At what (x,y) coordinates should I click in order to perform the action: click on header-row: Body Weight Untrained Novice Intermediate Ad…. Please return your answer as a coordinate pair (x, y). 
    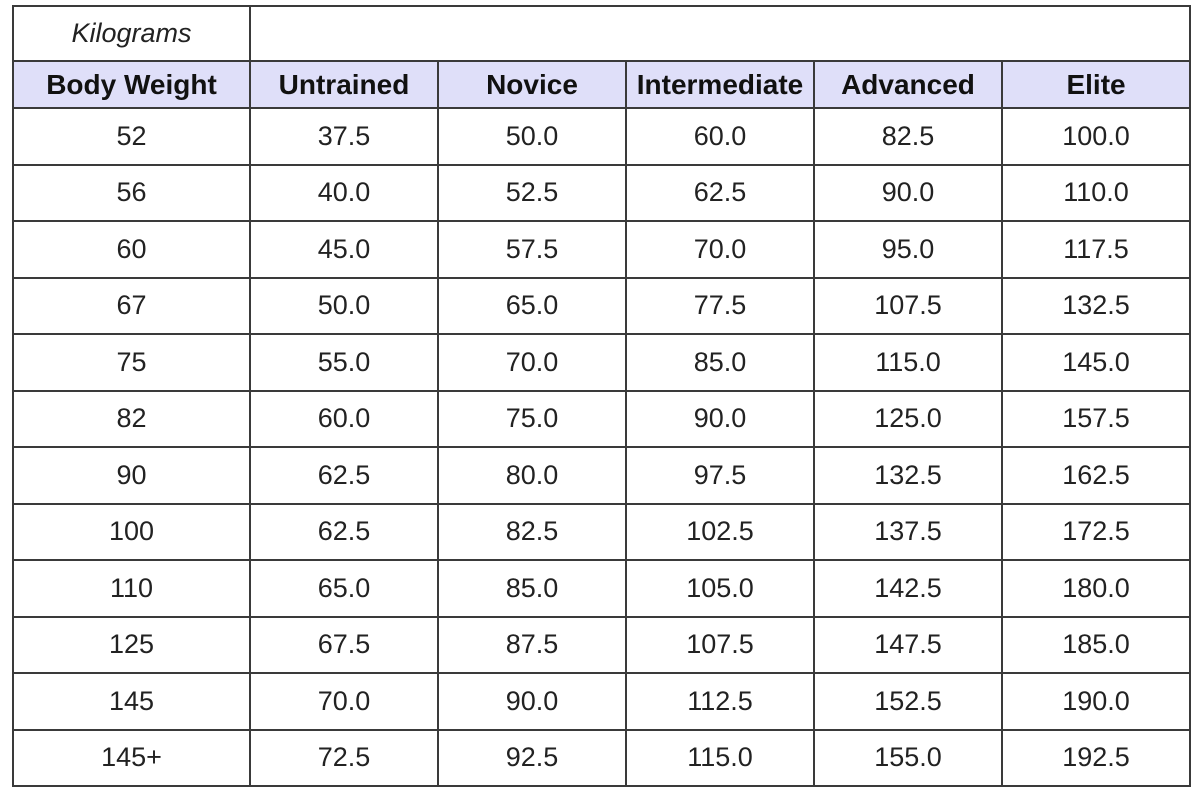
    Looking at the image, I should click on (602, 84).